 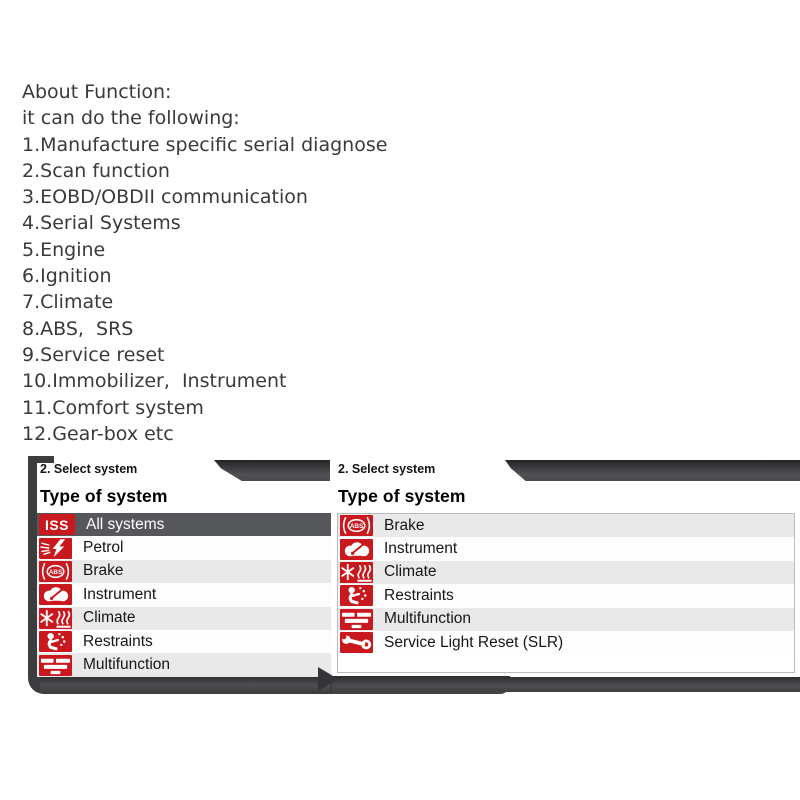 I want to click on feature-line: 3.EOBD/OBDII communication, so click(x=165, y=197).